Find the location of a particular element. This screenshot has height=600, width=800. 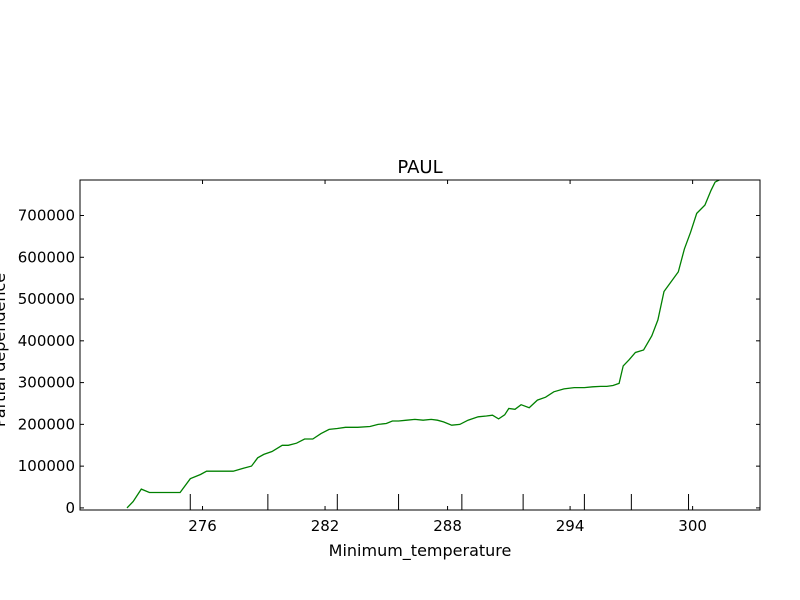

x-tick-label: 288 is located at coordinates (447, 526).